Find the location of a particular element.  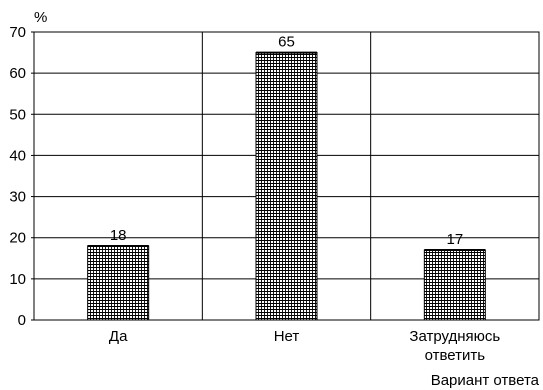

category-label: Да is located at coordinates (118, 336).